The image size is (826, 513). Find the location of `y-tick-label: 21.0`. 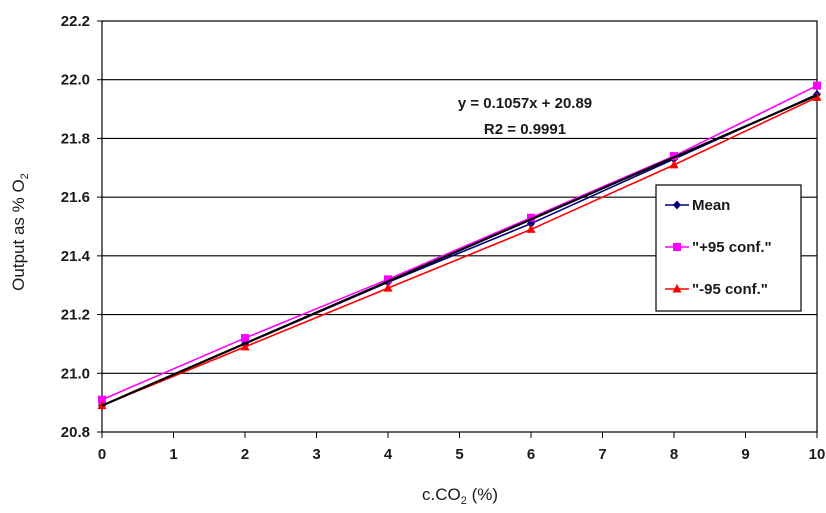

y-tick-label: 21.0 is located at coordinates (75, 373).